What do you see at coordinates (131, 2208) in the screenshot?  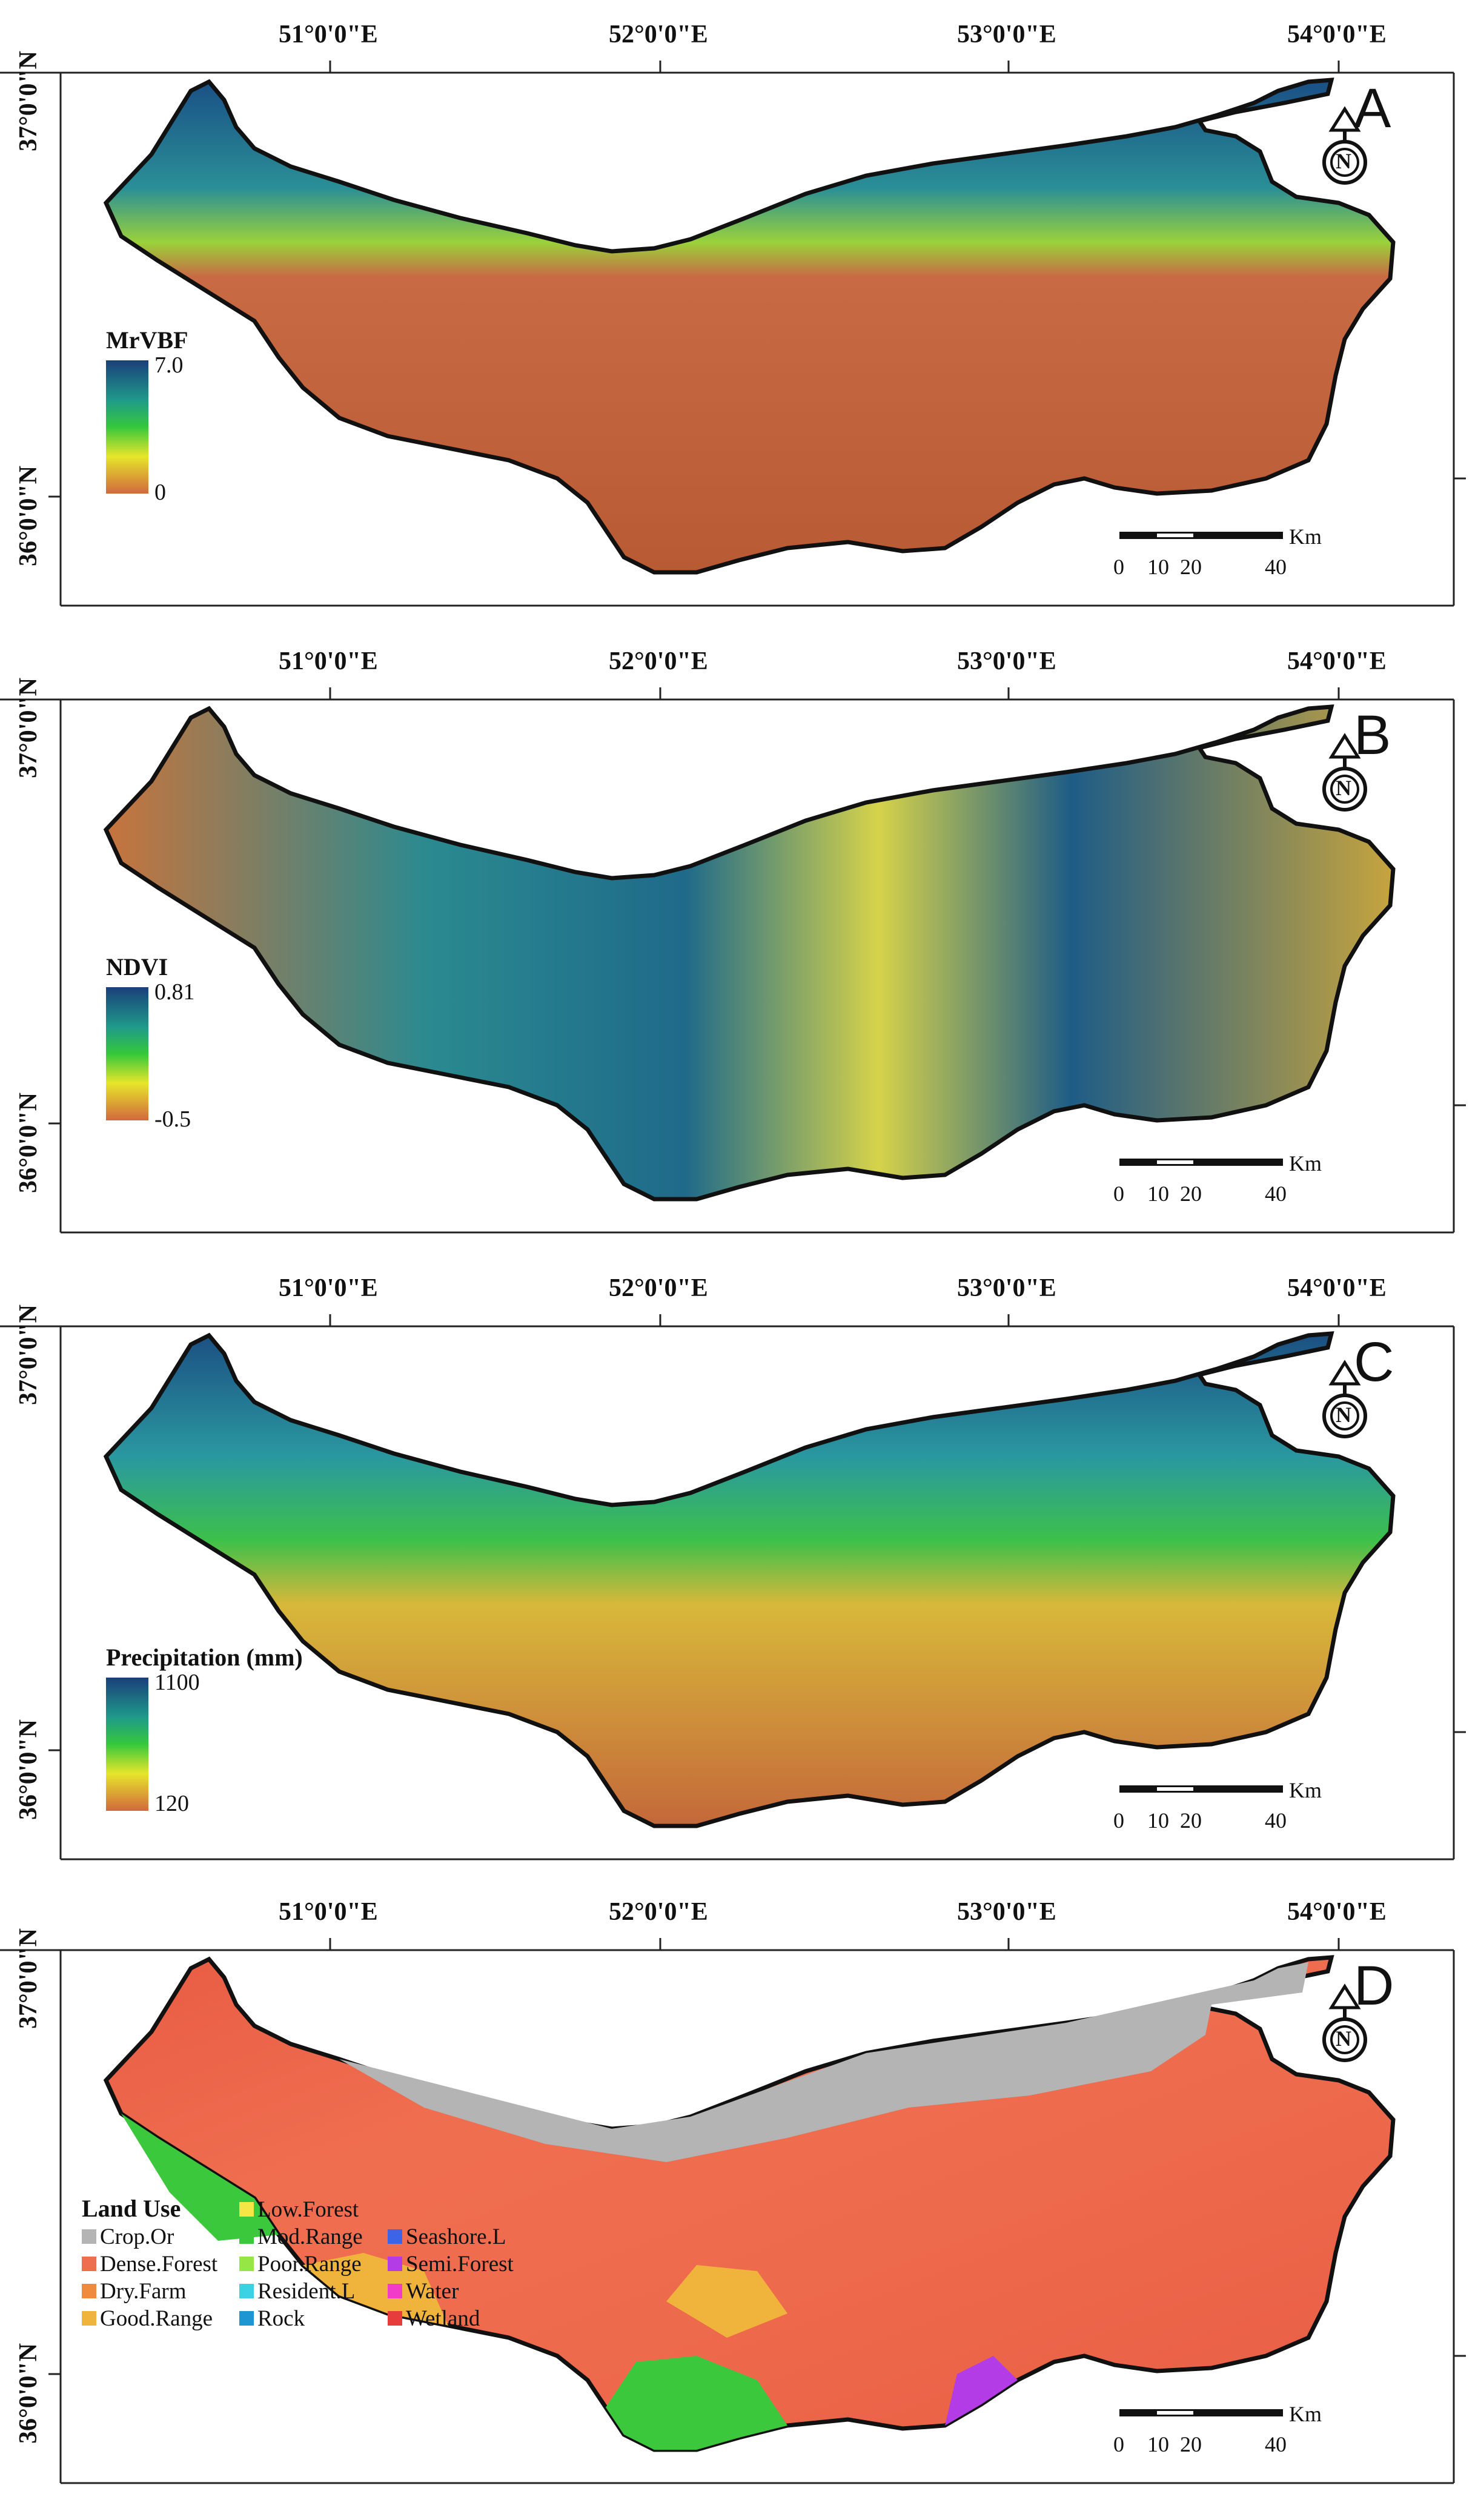 I see `legend-title: Land Use` at bounding box center [131, 2208].